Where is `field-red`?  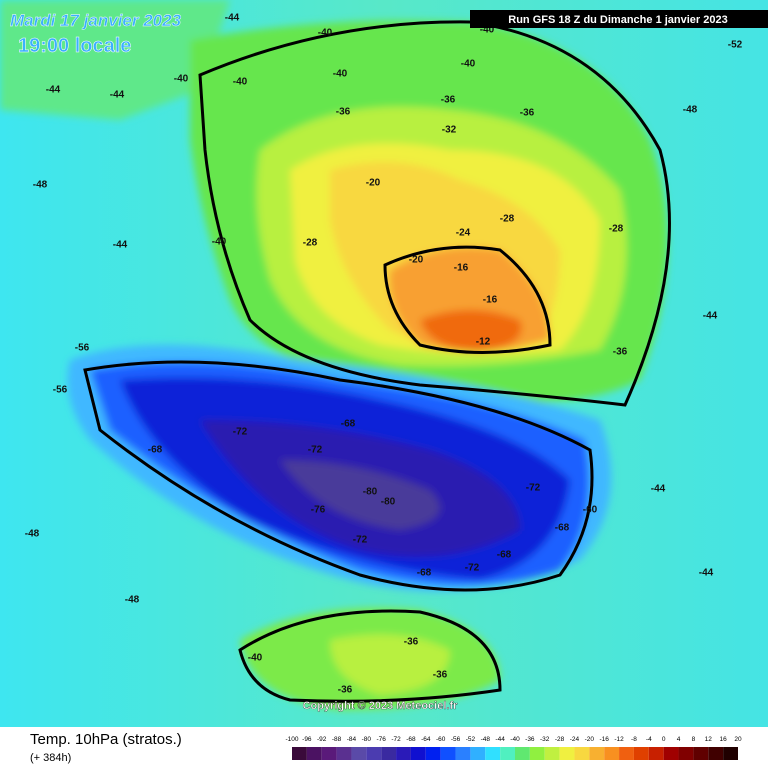
field-red is located at coordinates (471, 331).